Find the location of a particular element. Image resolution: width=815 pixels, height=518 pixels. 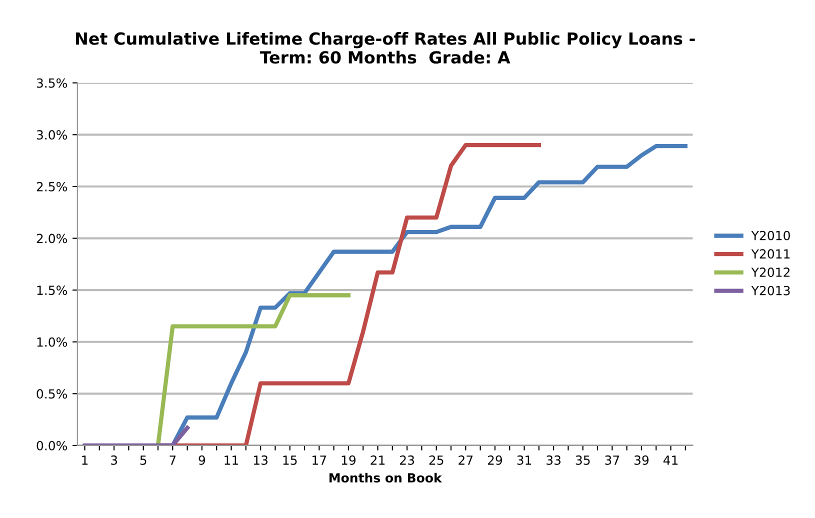

x-tick-label: 19 is located at coordinates (349, 460).